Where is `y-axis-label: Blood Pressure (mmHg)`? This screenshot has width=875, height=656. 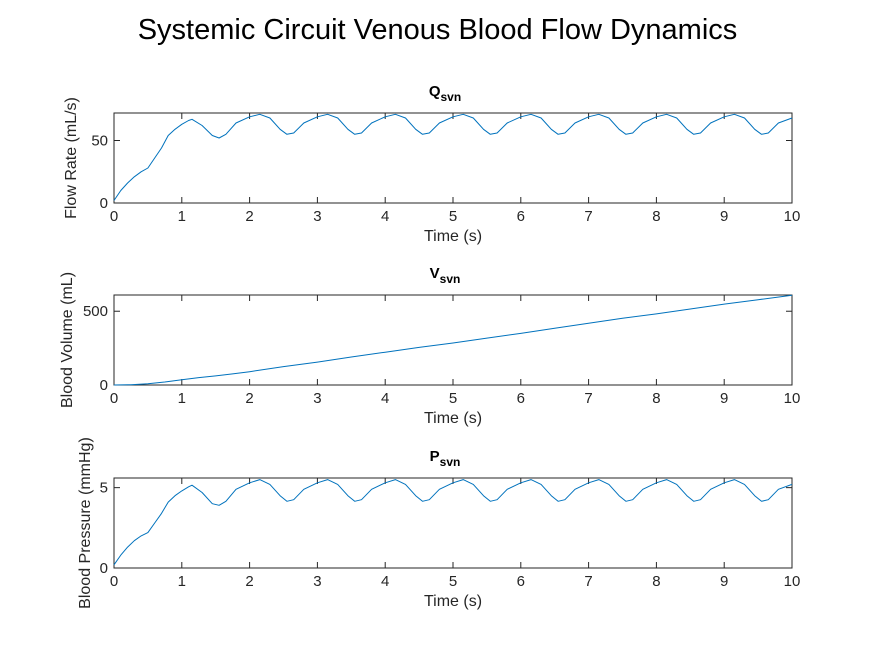
y-axis-label: Blood Pressure (mmHg) is located at coordinates (85, 523).